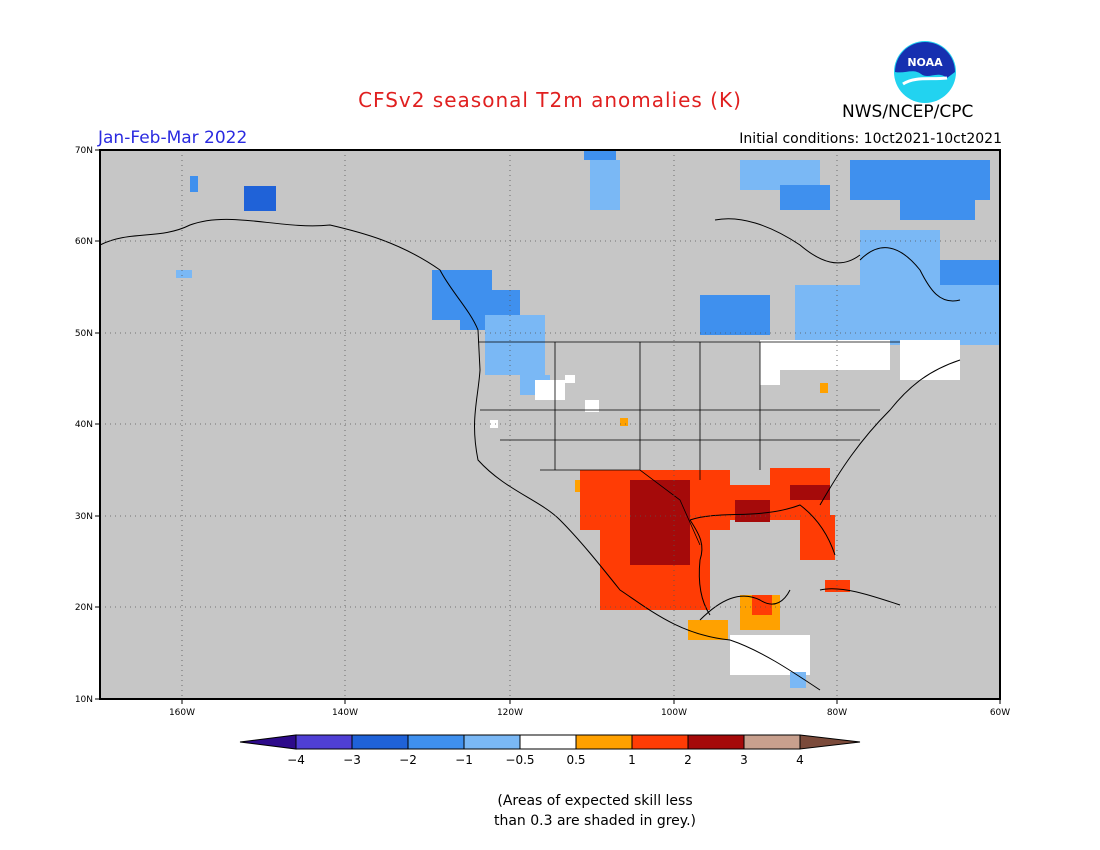 The image size is (1100, 850). Describe the element at coordinates (798, 680) in the screenshot. I see `anomaly-patch-cool-ca` at that location.